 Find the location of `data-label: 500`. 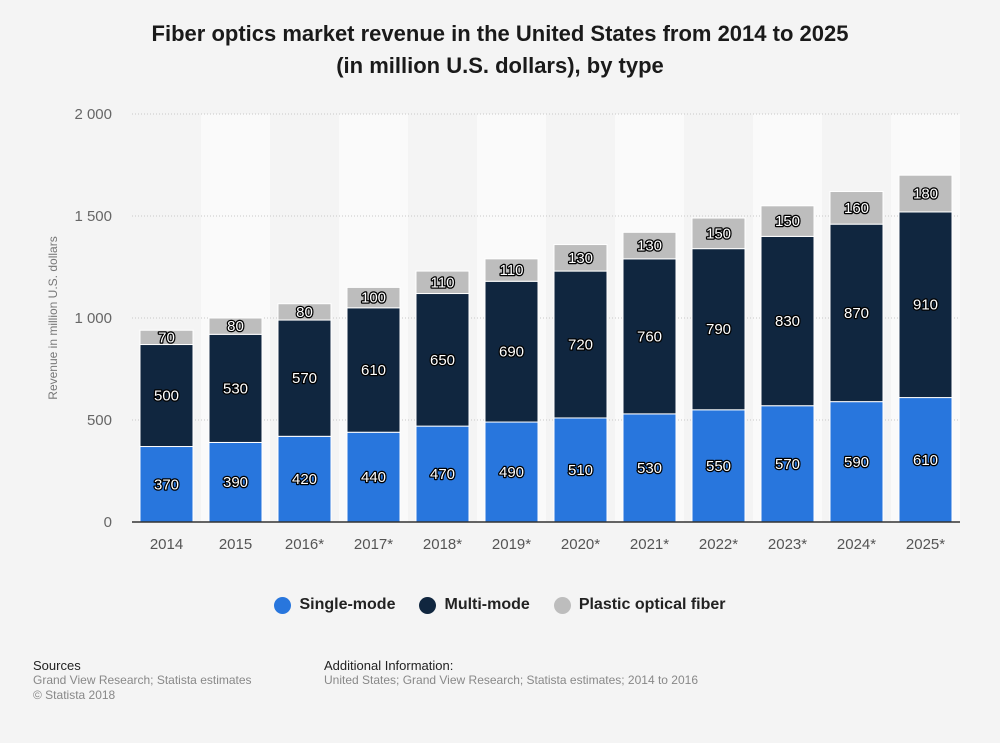

data-label: 500 is located at coordinates (166, 396).